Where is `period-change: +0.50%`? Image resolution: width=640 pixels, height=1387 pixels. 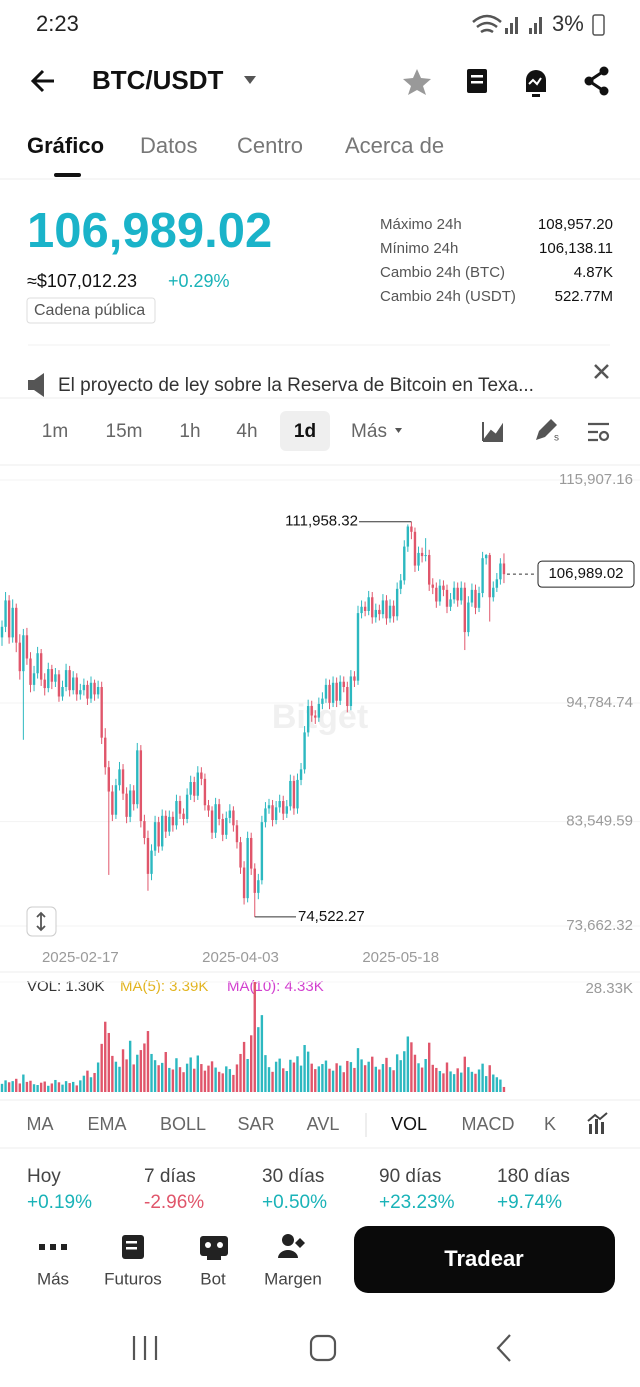
period-change: +0.50% is located at coordinates (294, 1202).